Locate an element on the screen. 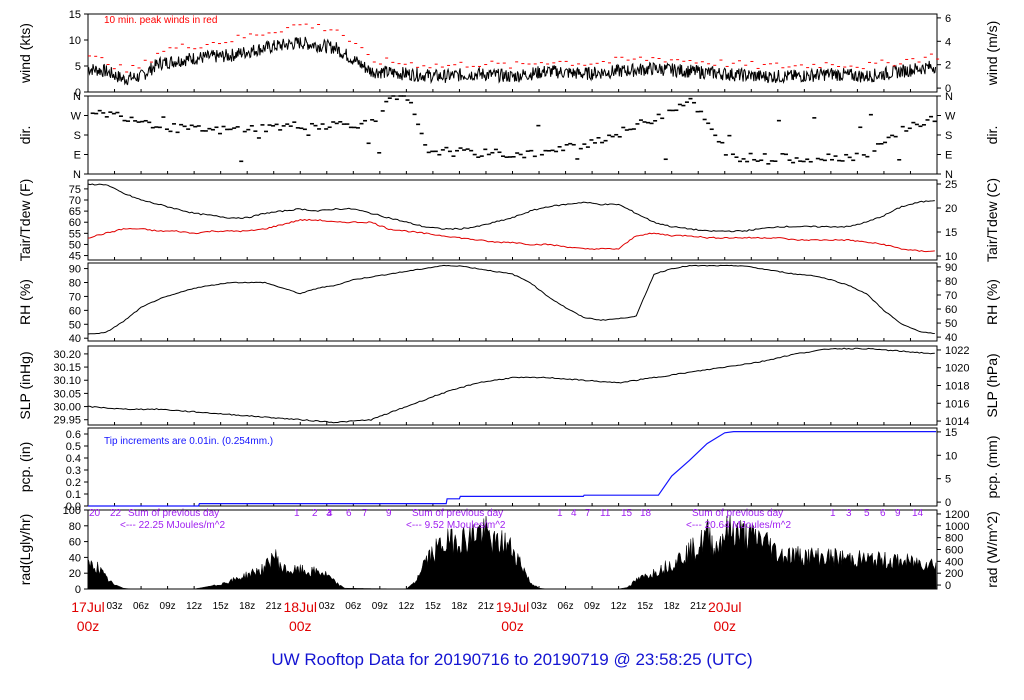  rad-hour-mark: 14 is located at coordinates (918, 513).